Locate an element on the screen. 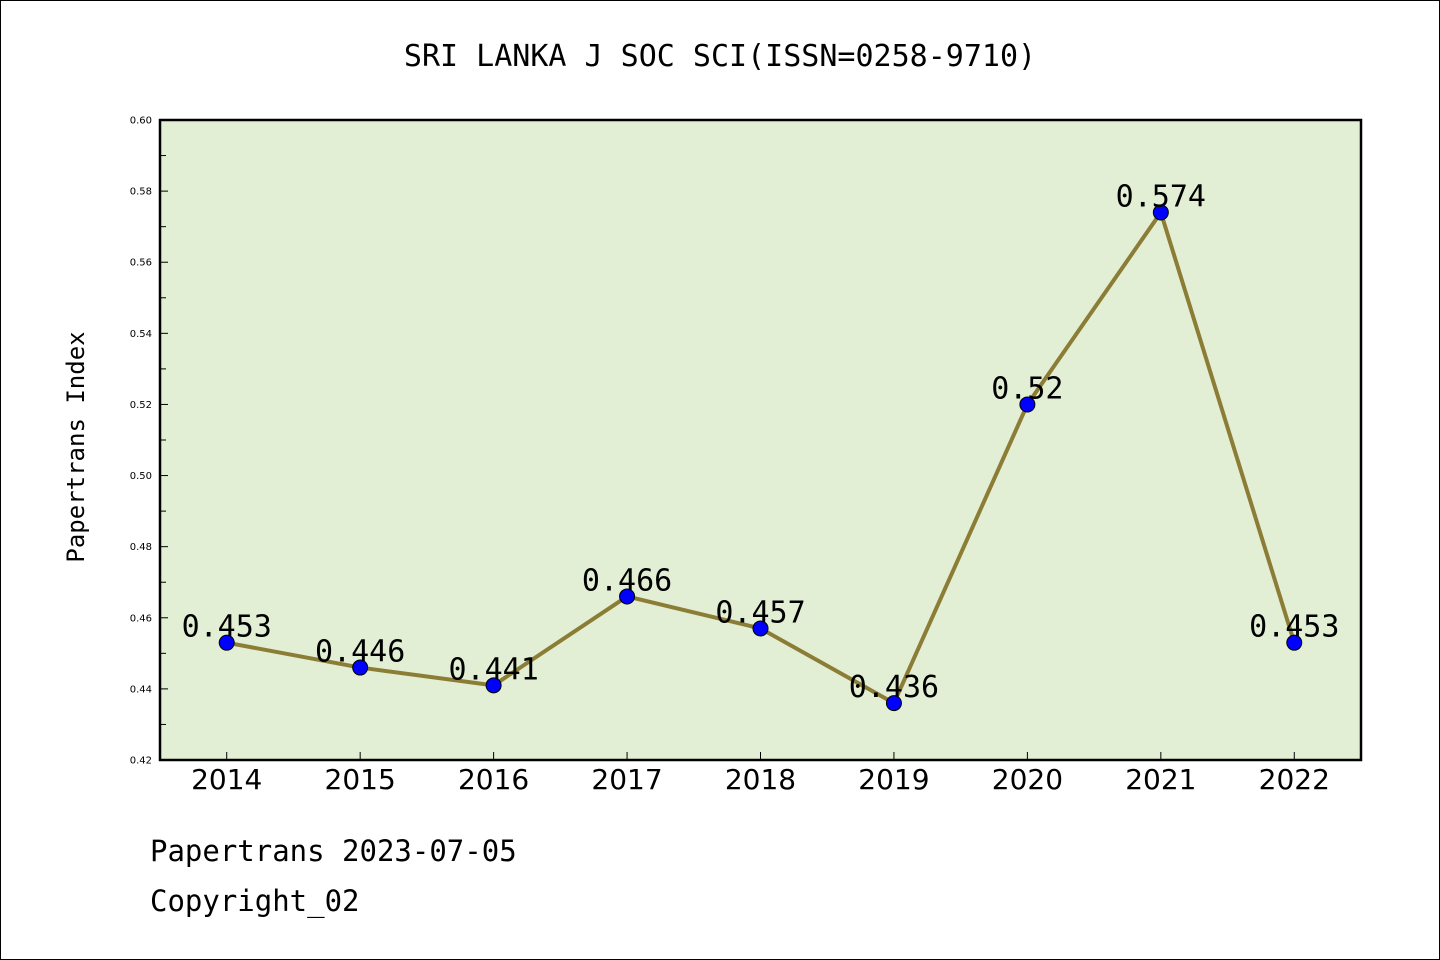  chart-title: SRI LANKA J SOC SCI(ISSN=0258-9710) is located at coordinates (720, 56).